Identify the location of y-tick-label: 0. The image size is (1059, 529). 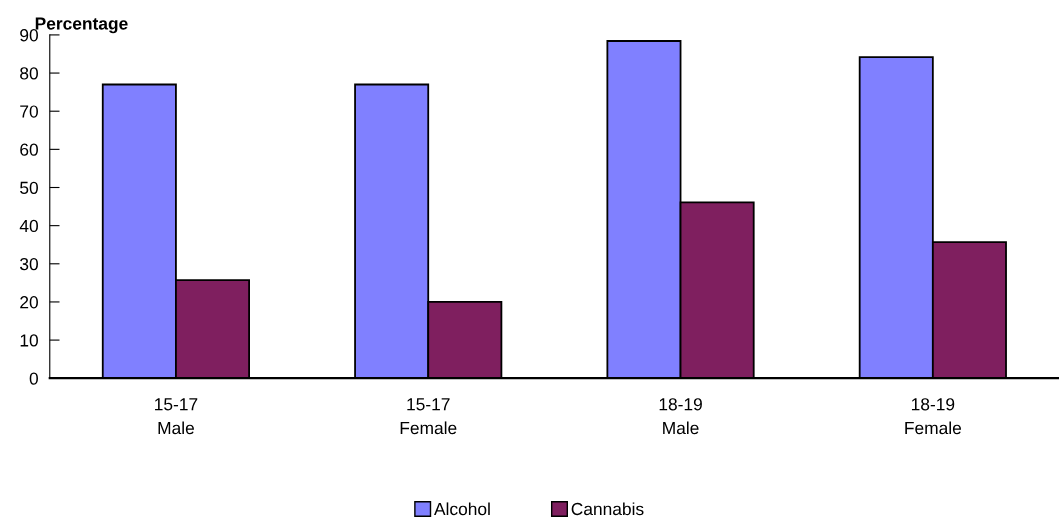
(33, 378).